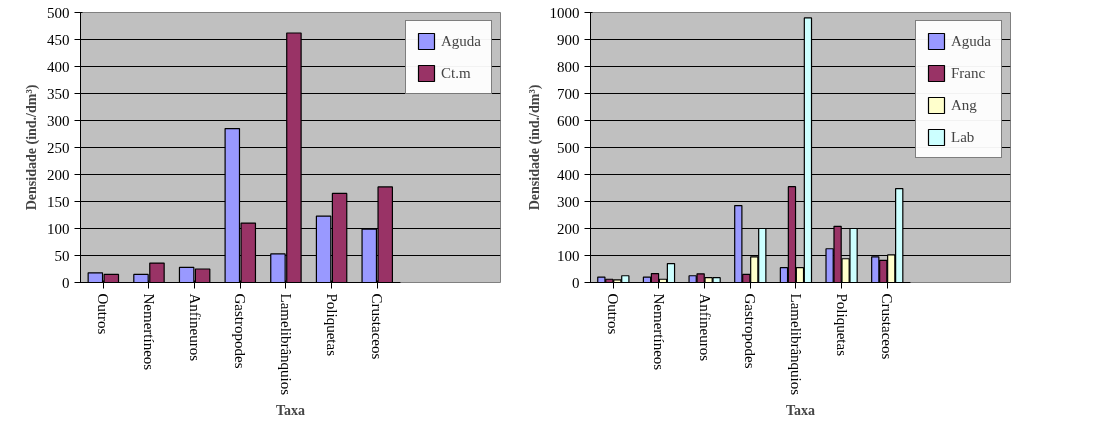 This screenshot has width=1102, height=441. What do you see at coordinates (568, 39) in the screenshot?
I see `y-tick-label: 900` at bounding box center [568, 39].